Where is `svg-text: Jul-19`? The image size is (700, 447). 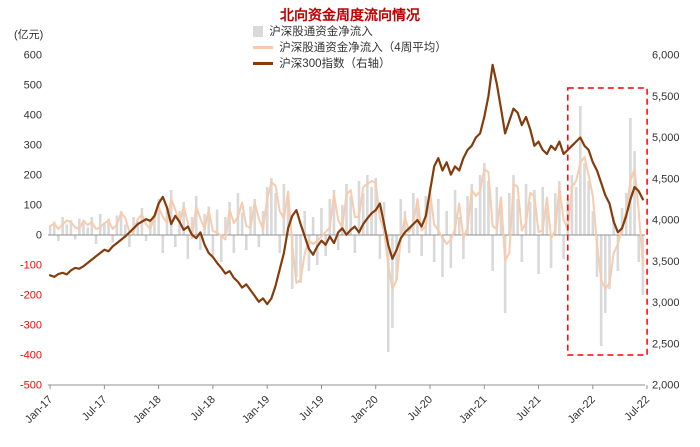
svg-text: Jul-19 is located at coordinates (312, 409).